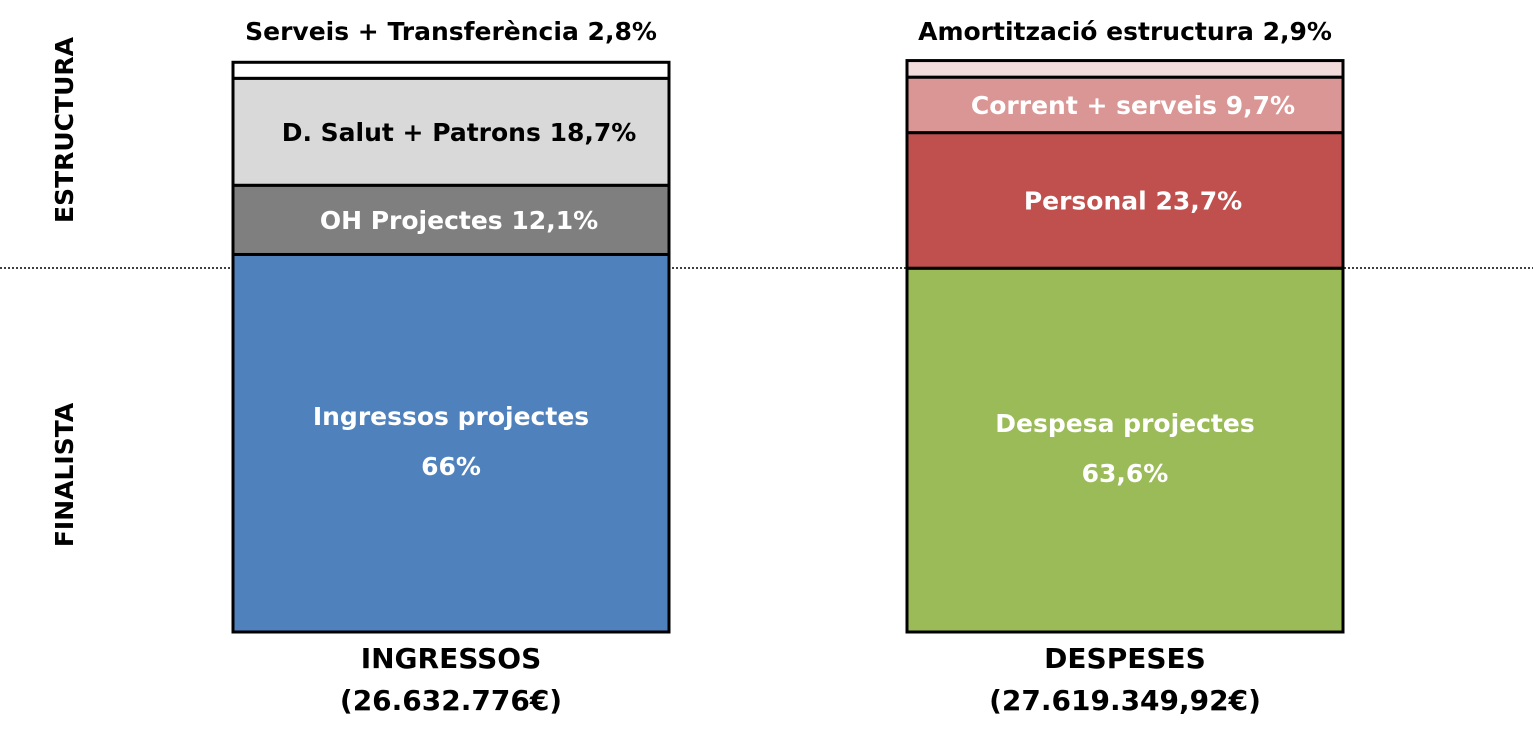  I want to click on category-total: (26.632.776€), so click(451, 700).